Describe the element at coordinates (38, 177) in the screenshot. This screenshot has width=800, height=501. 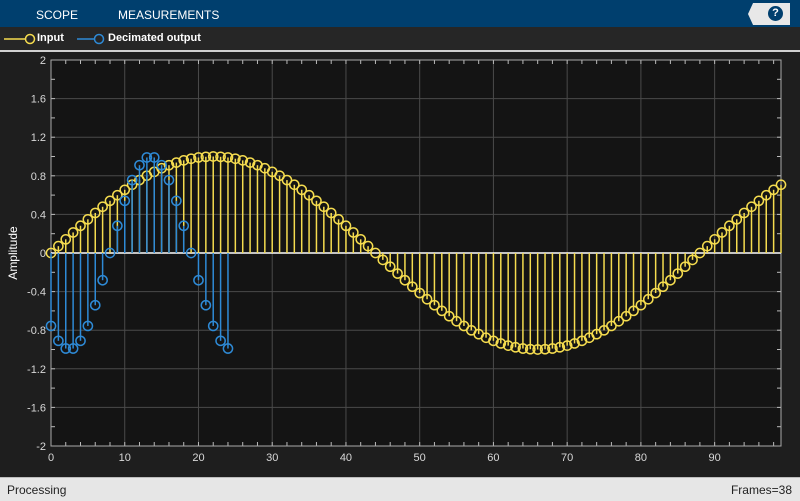
I see `y-tick-label: 0.8` at that location.